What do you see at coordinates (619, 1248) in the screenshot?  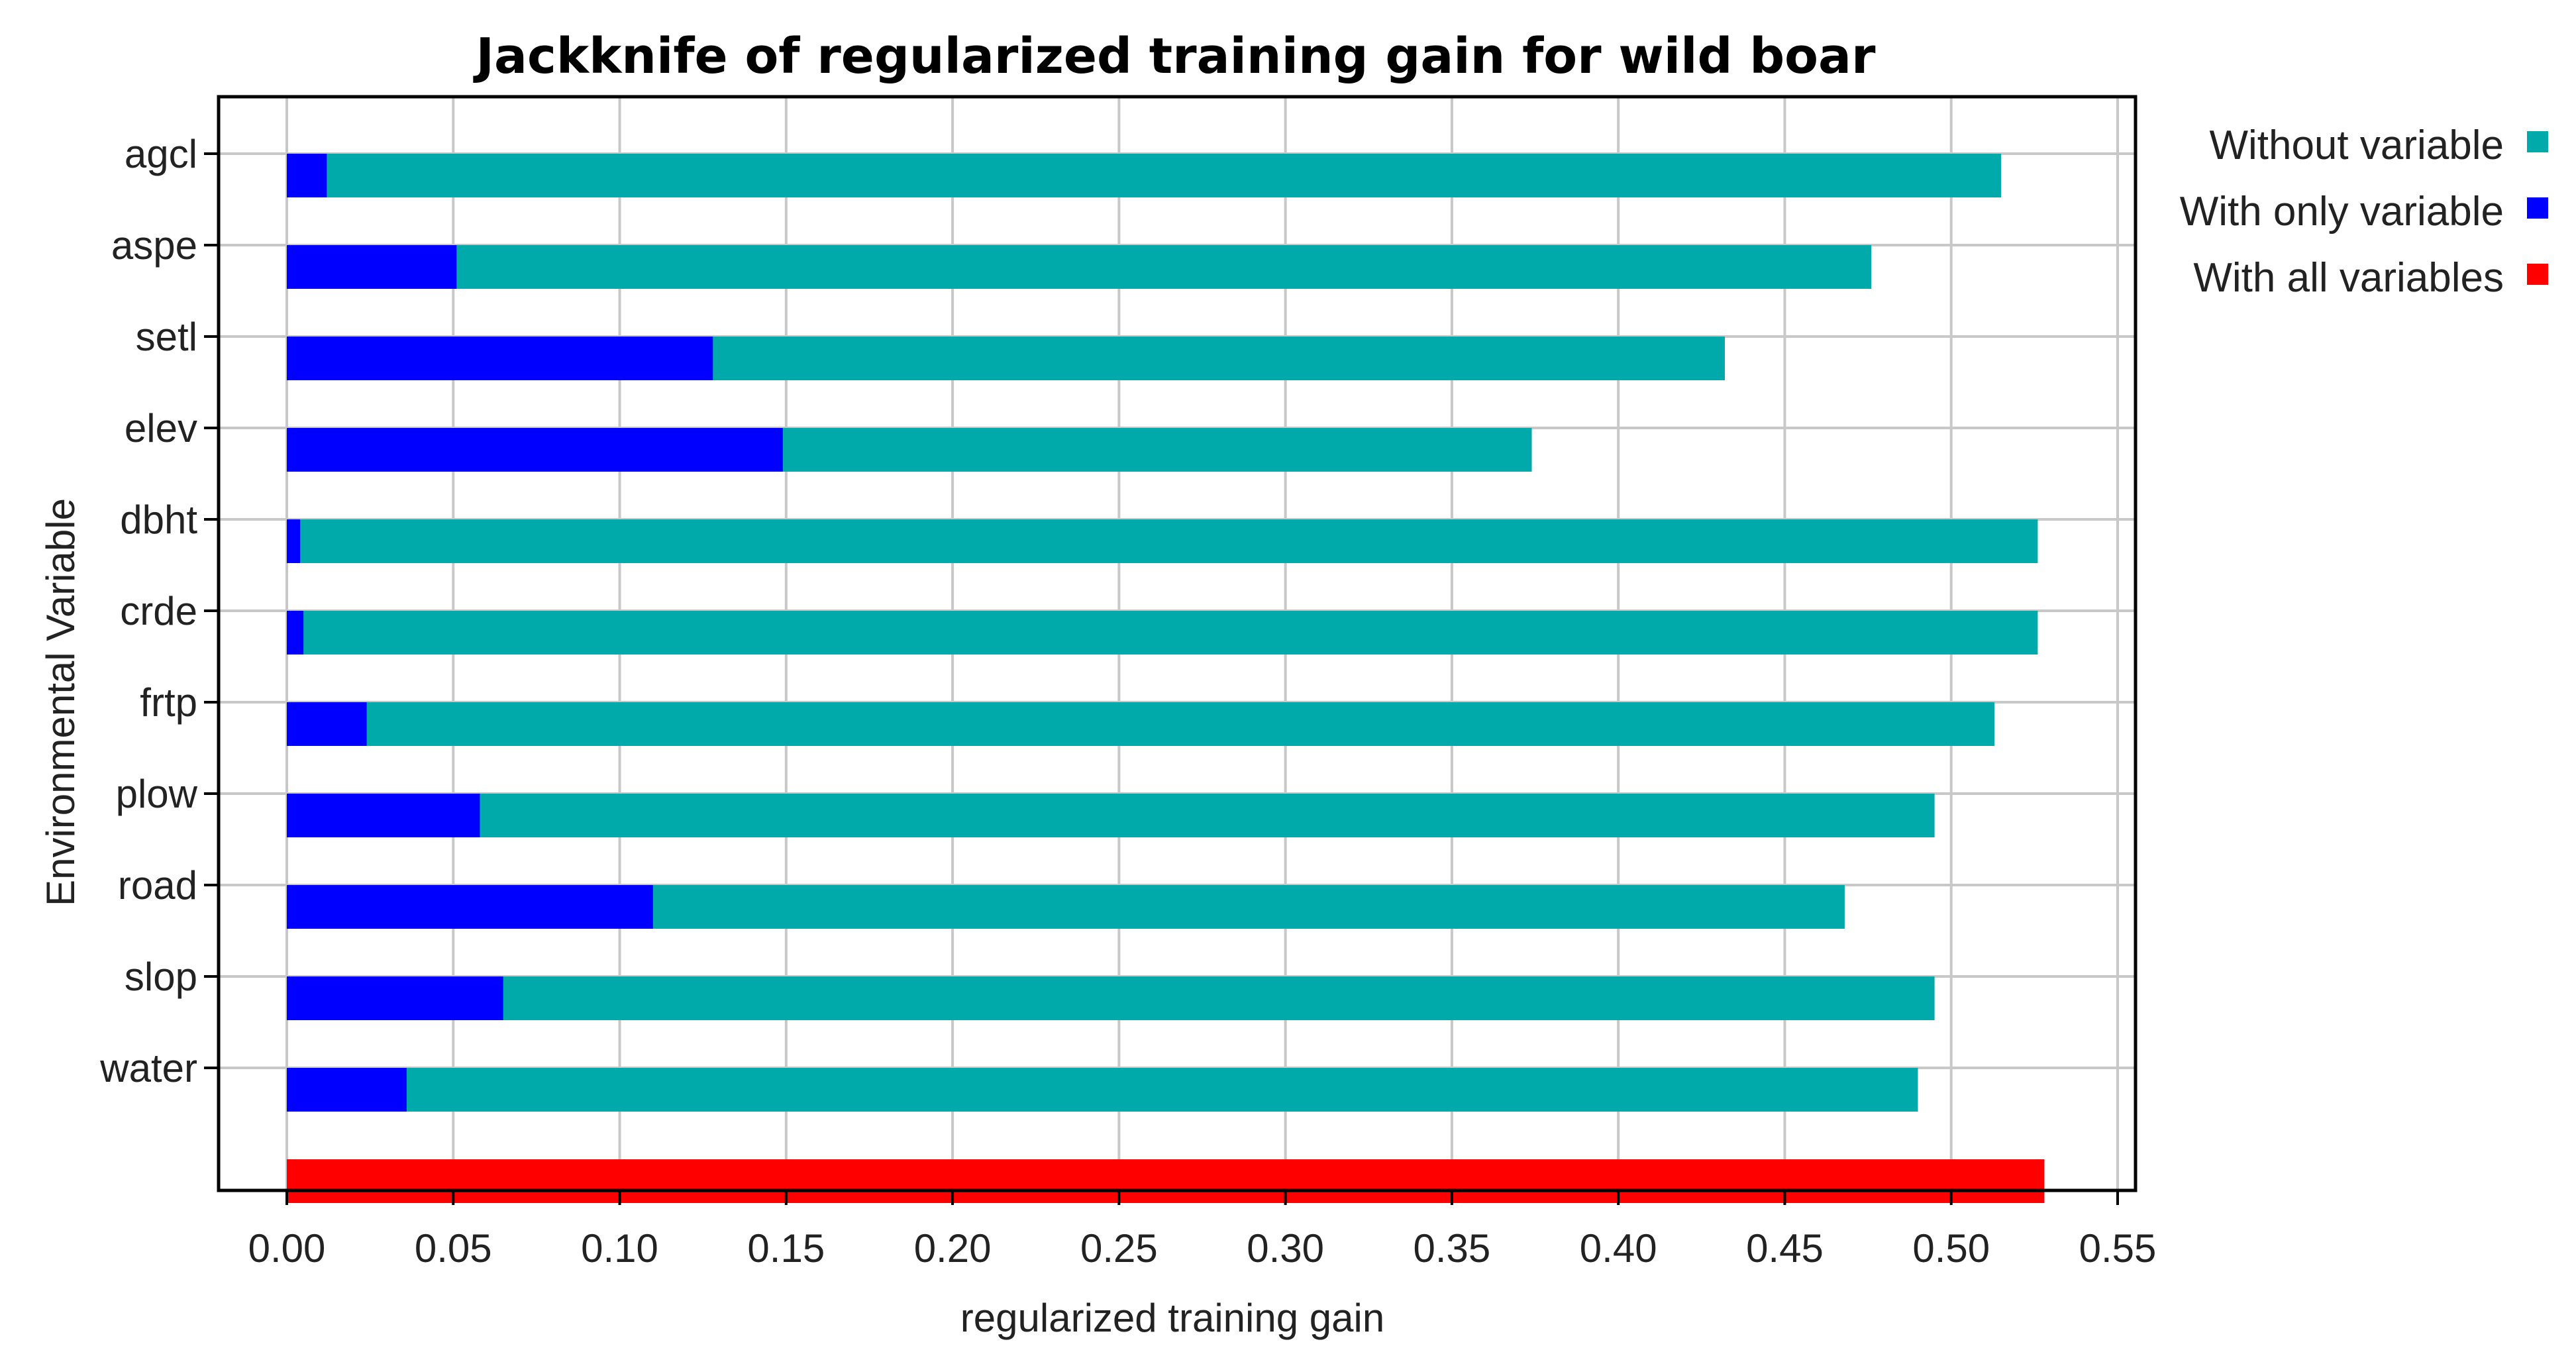 I see `x-tick-label: 0.10` at bounding box center [619, 1248].